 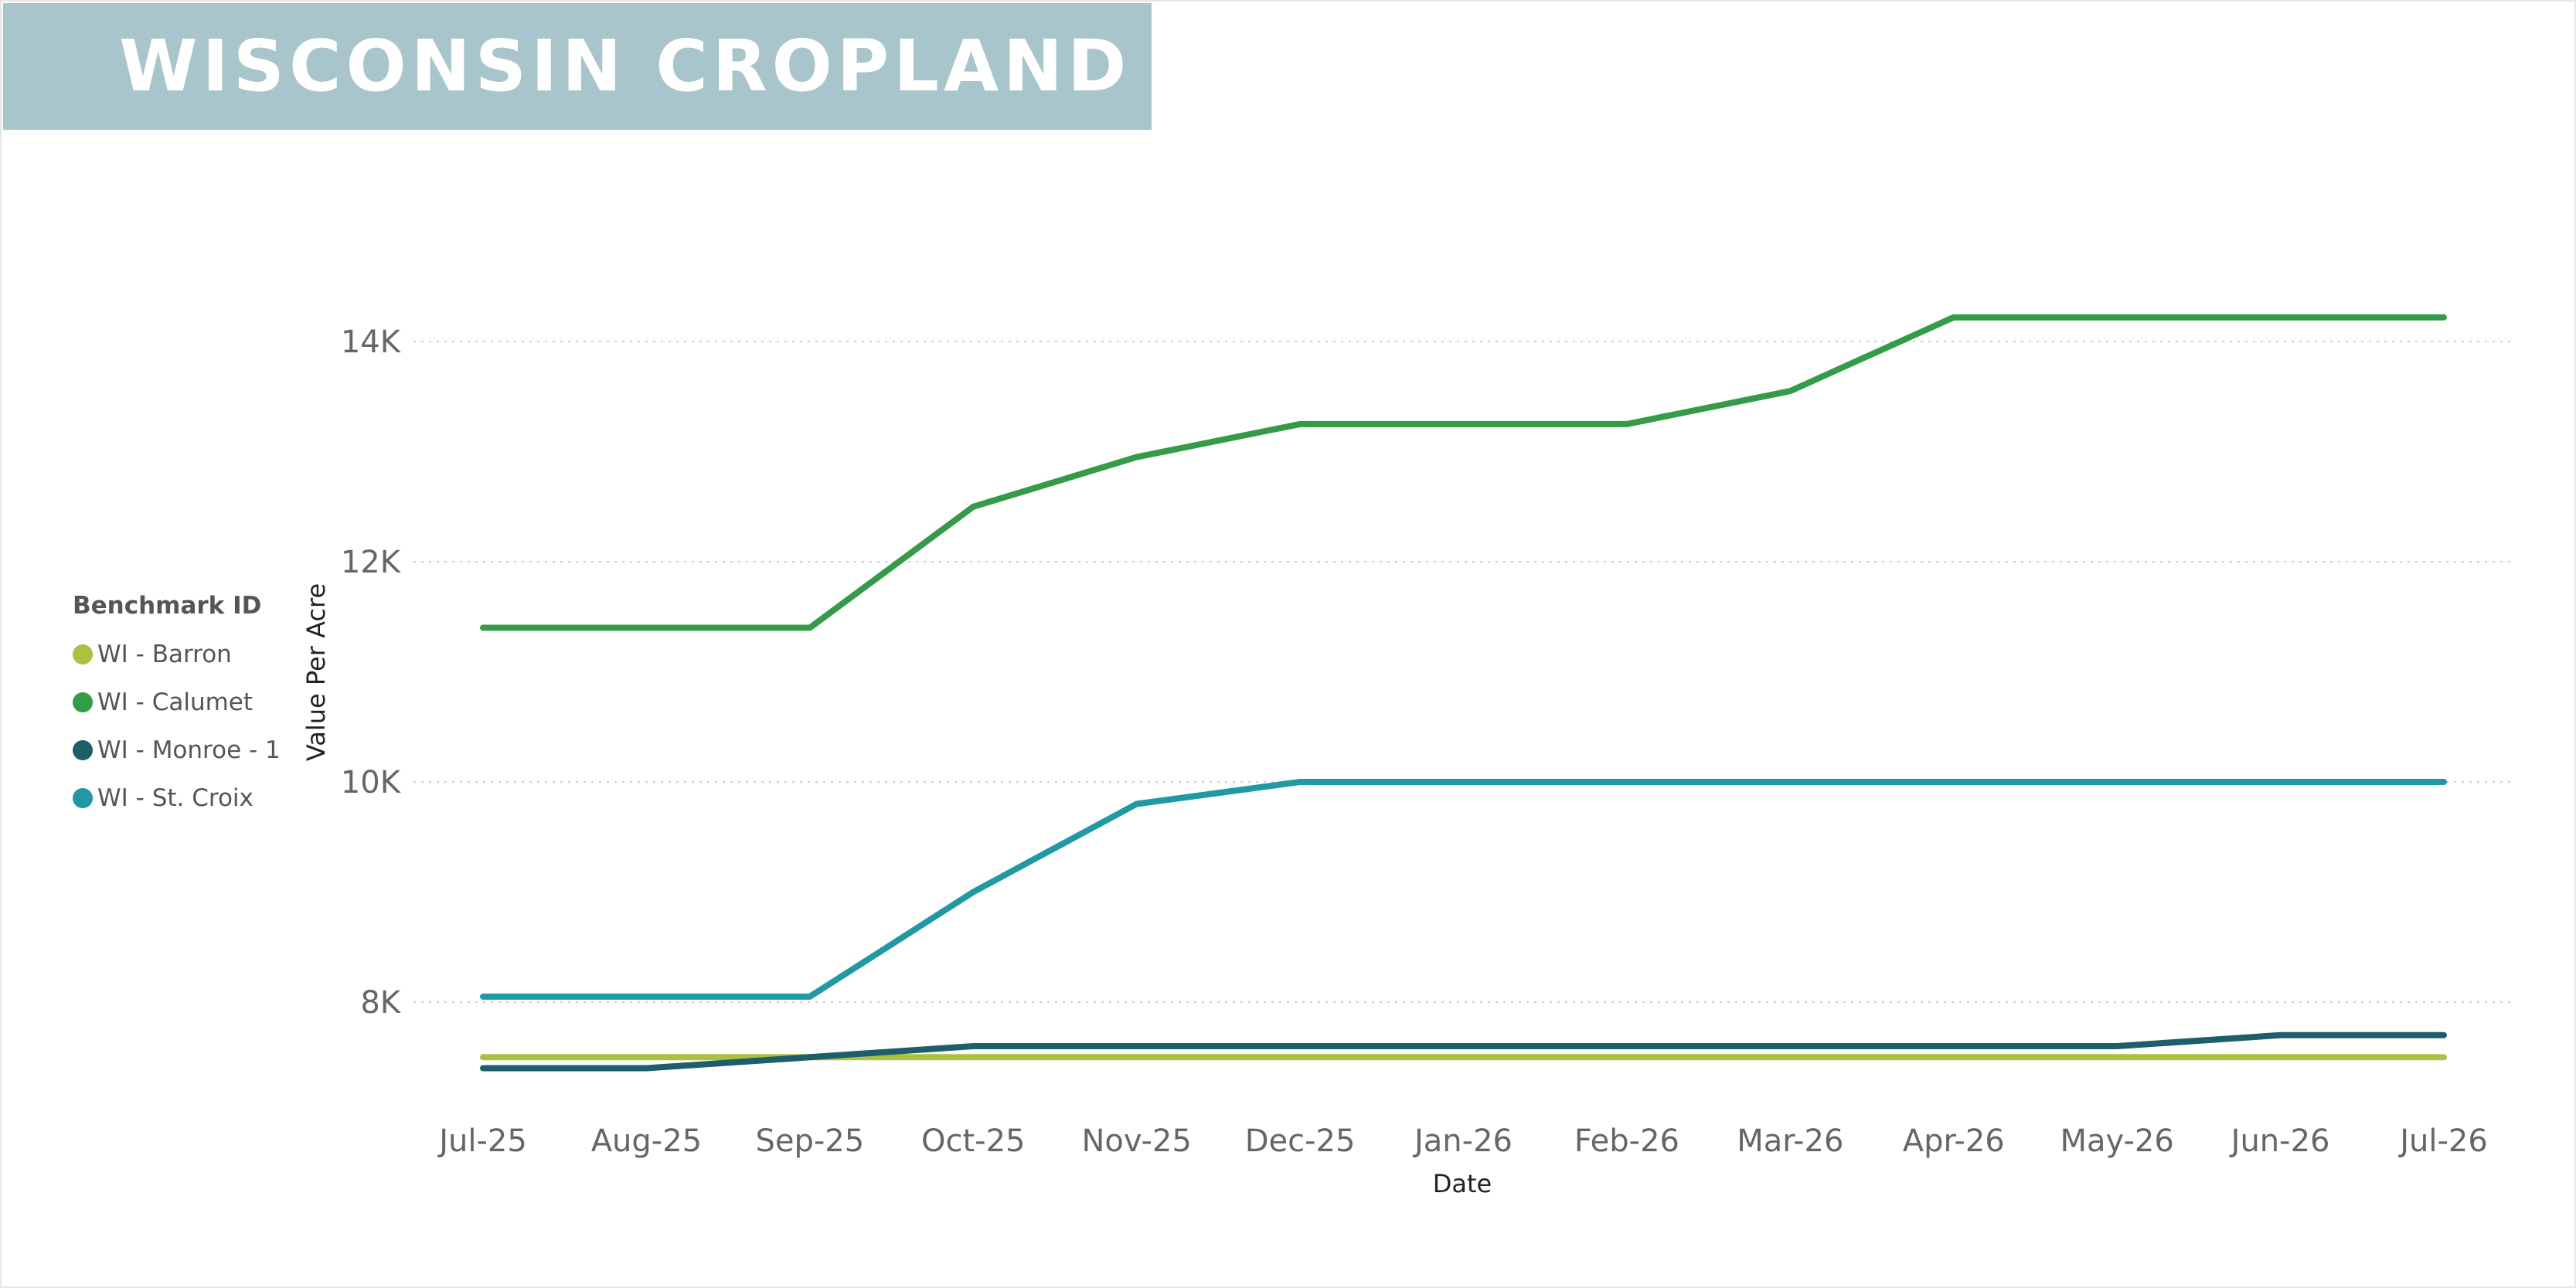 I want to click on x-tick-label: Feb-26, so click(x=1627, y=1141).